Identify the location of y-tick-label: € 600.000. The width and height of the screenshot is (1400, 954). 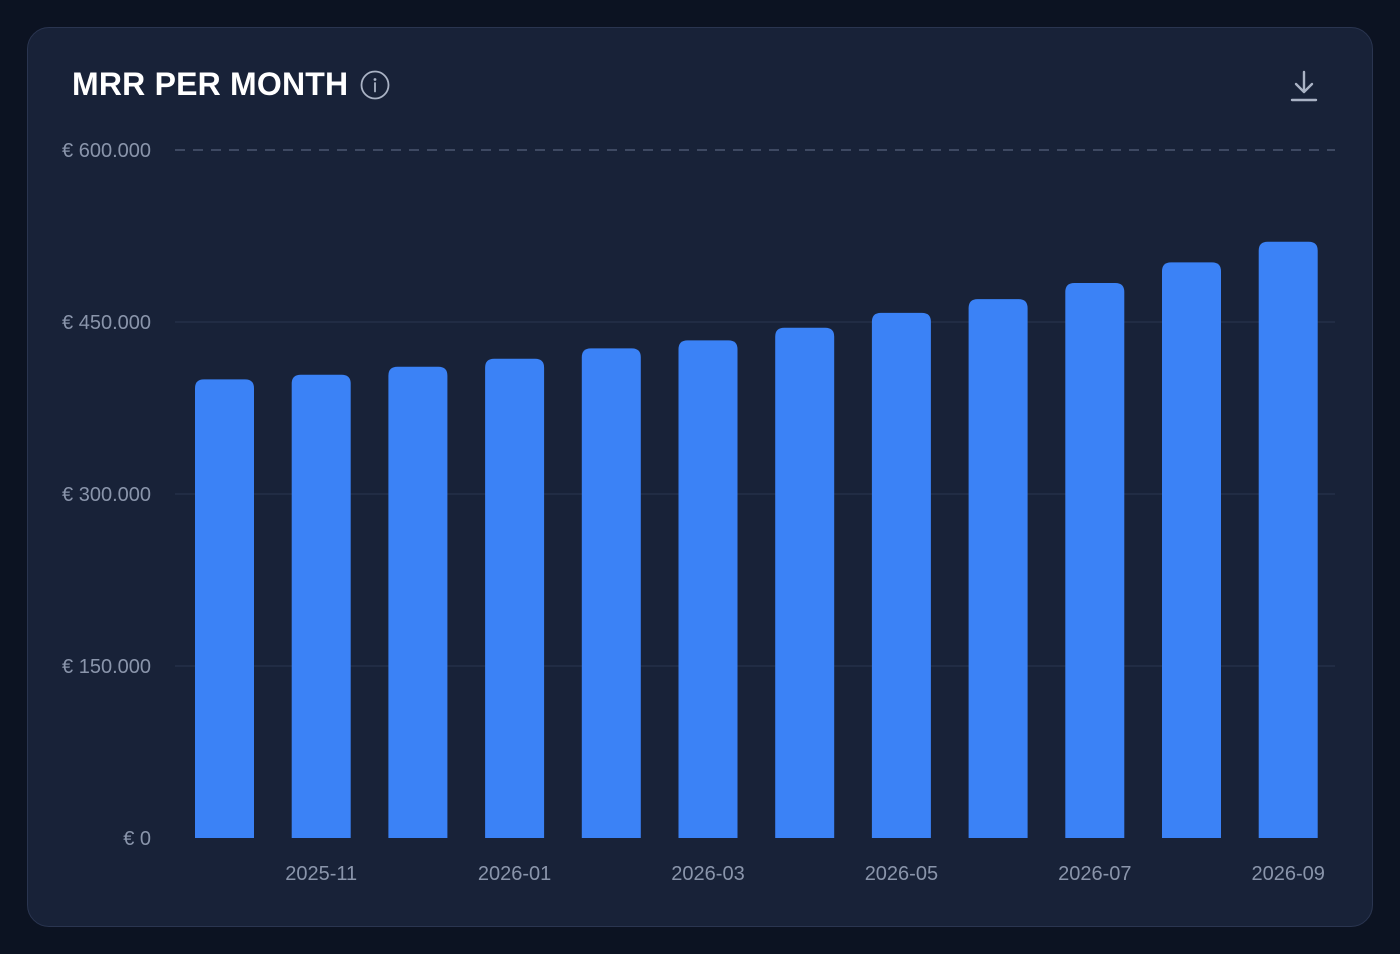
(106, 151).